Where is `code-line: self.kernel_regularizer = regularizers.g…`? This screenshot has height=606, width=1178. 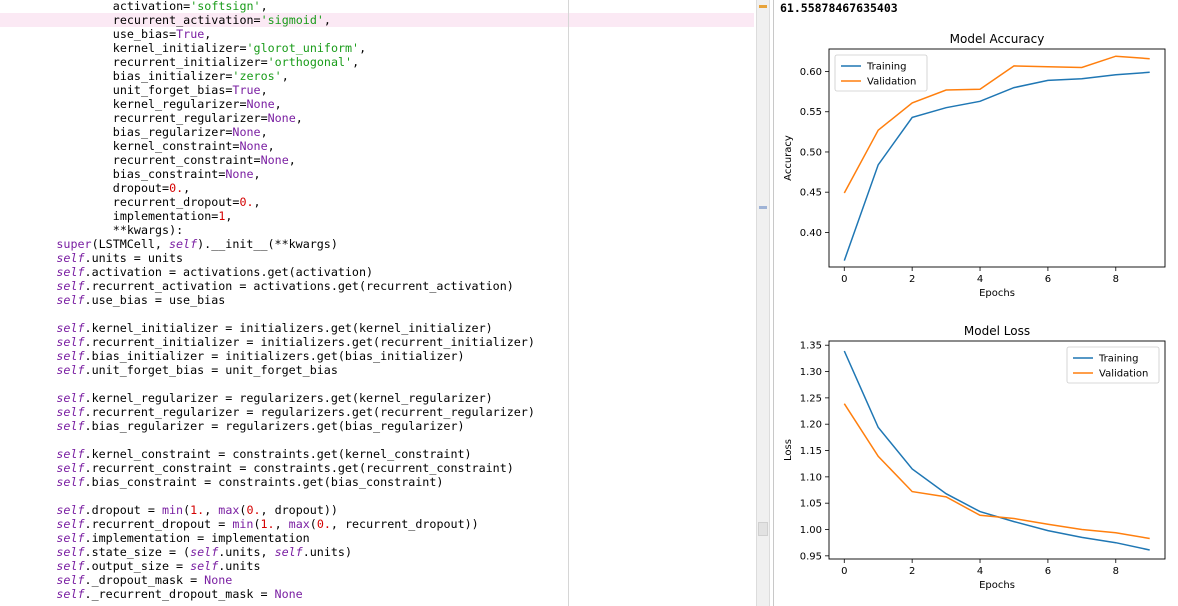
code-line: self.kernel_regularizer = regularizers.g… is located at coordinates (377, 398).